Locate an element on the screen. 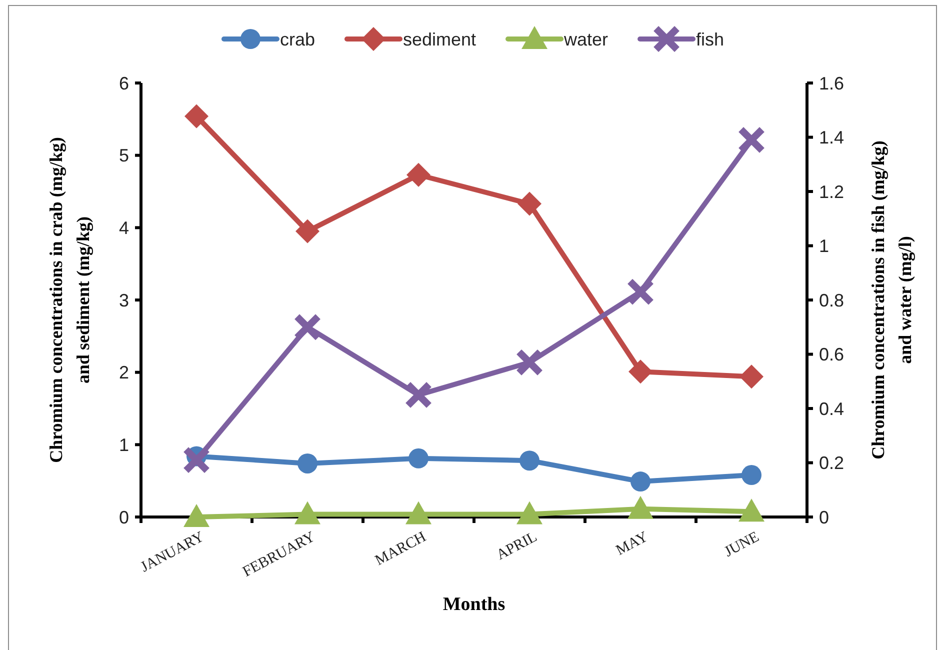  y2-tick-label: 0.6 is located at coordinates (831, 354).